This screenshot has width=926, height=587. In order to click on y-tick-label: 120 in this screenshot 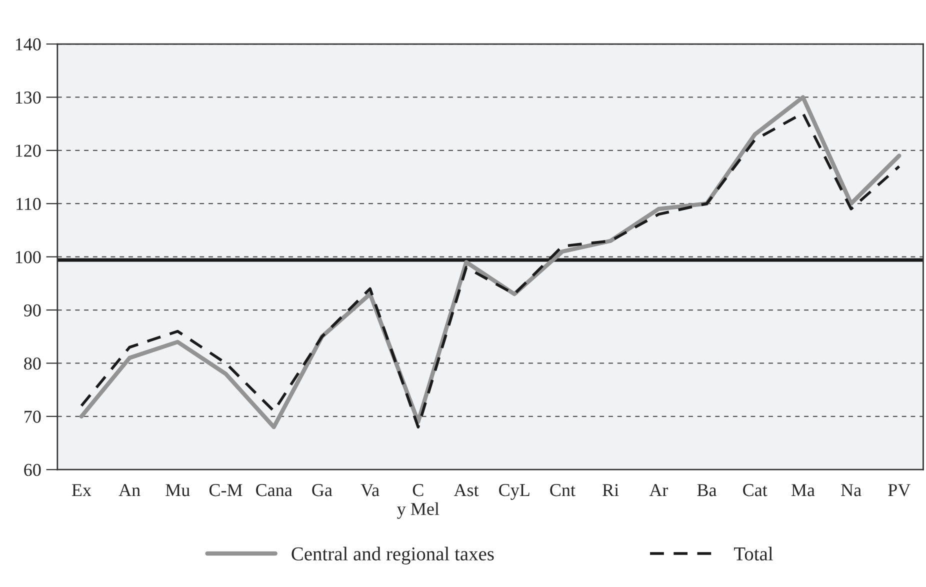, I will do `click(28, 150)`.